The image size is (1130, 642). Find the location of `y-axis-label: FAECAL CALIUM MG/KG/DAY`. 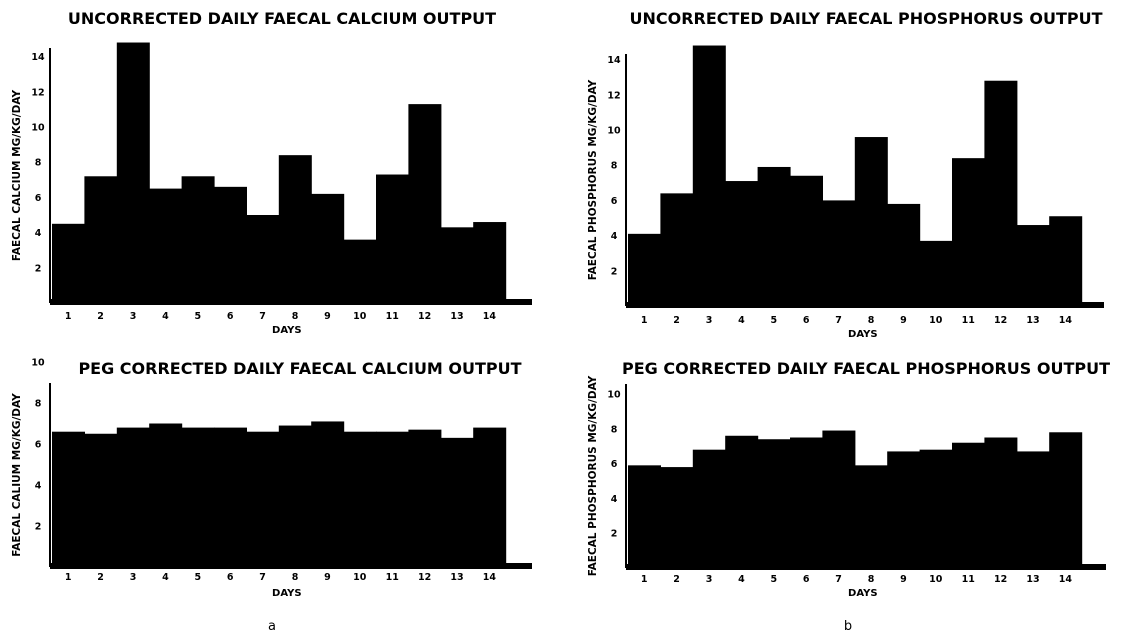

y-axis-label: FAECAL CALIUM MG/KG/DAY is located at coordinates (17, 475).